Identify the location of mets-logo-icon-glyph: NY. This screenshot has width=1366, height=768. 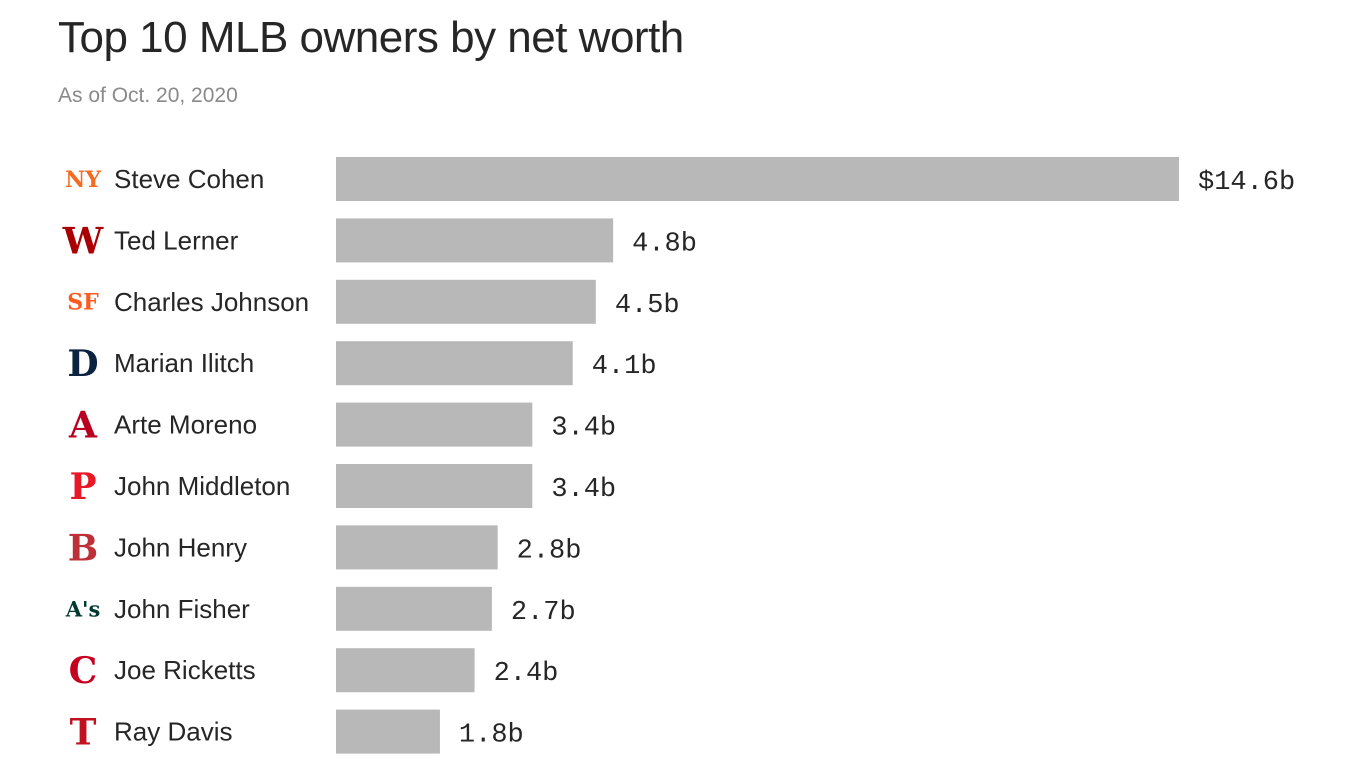
(83, 180).